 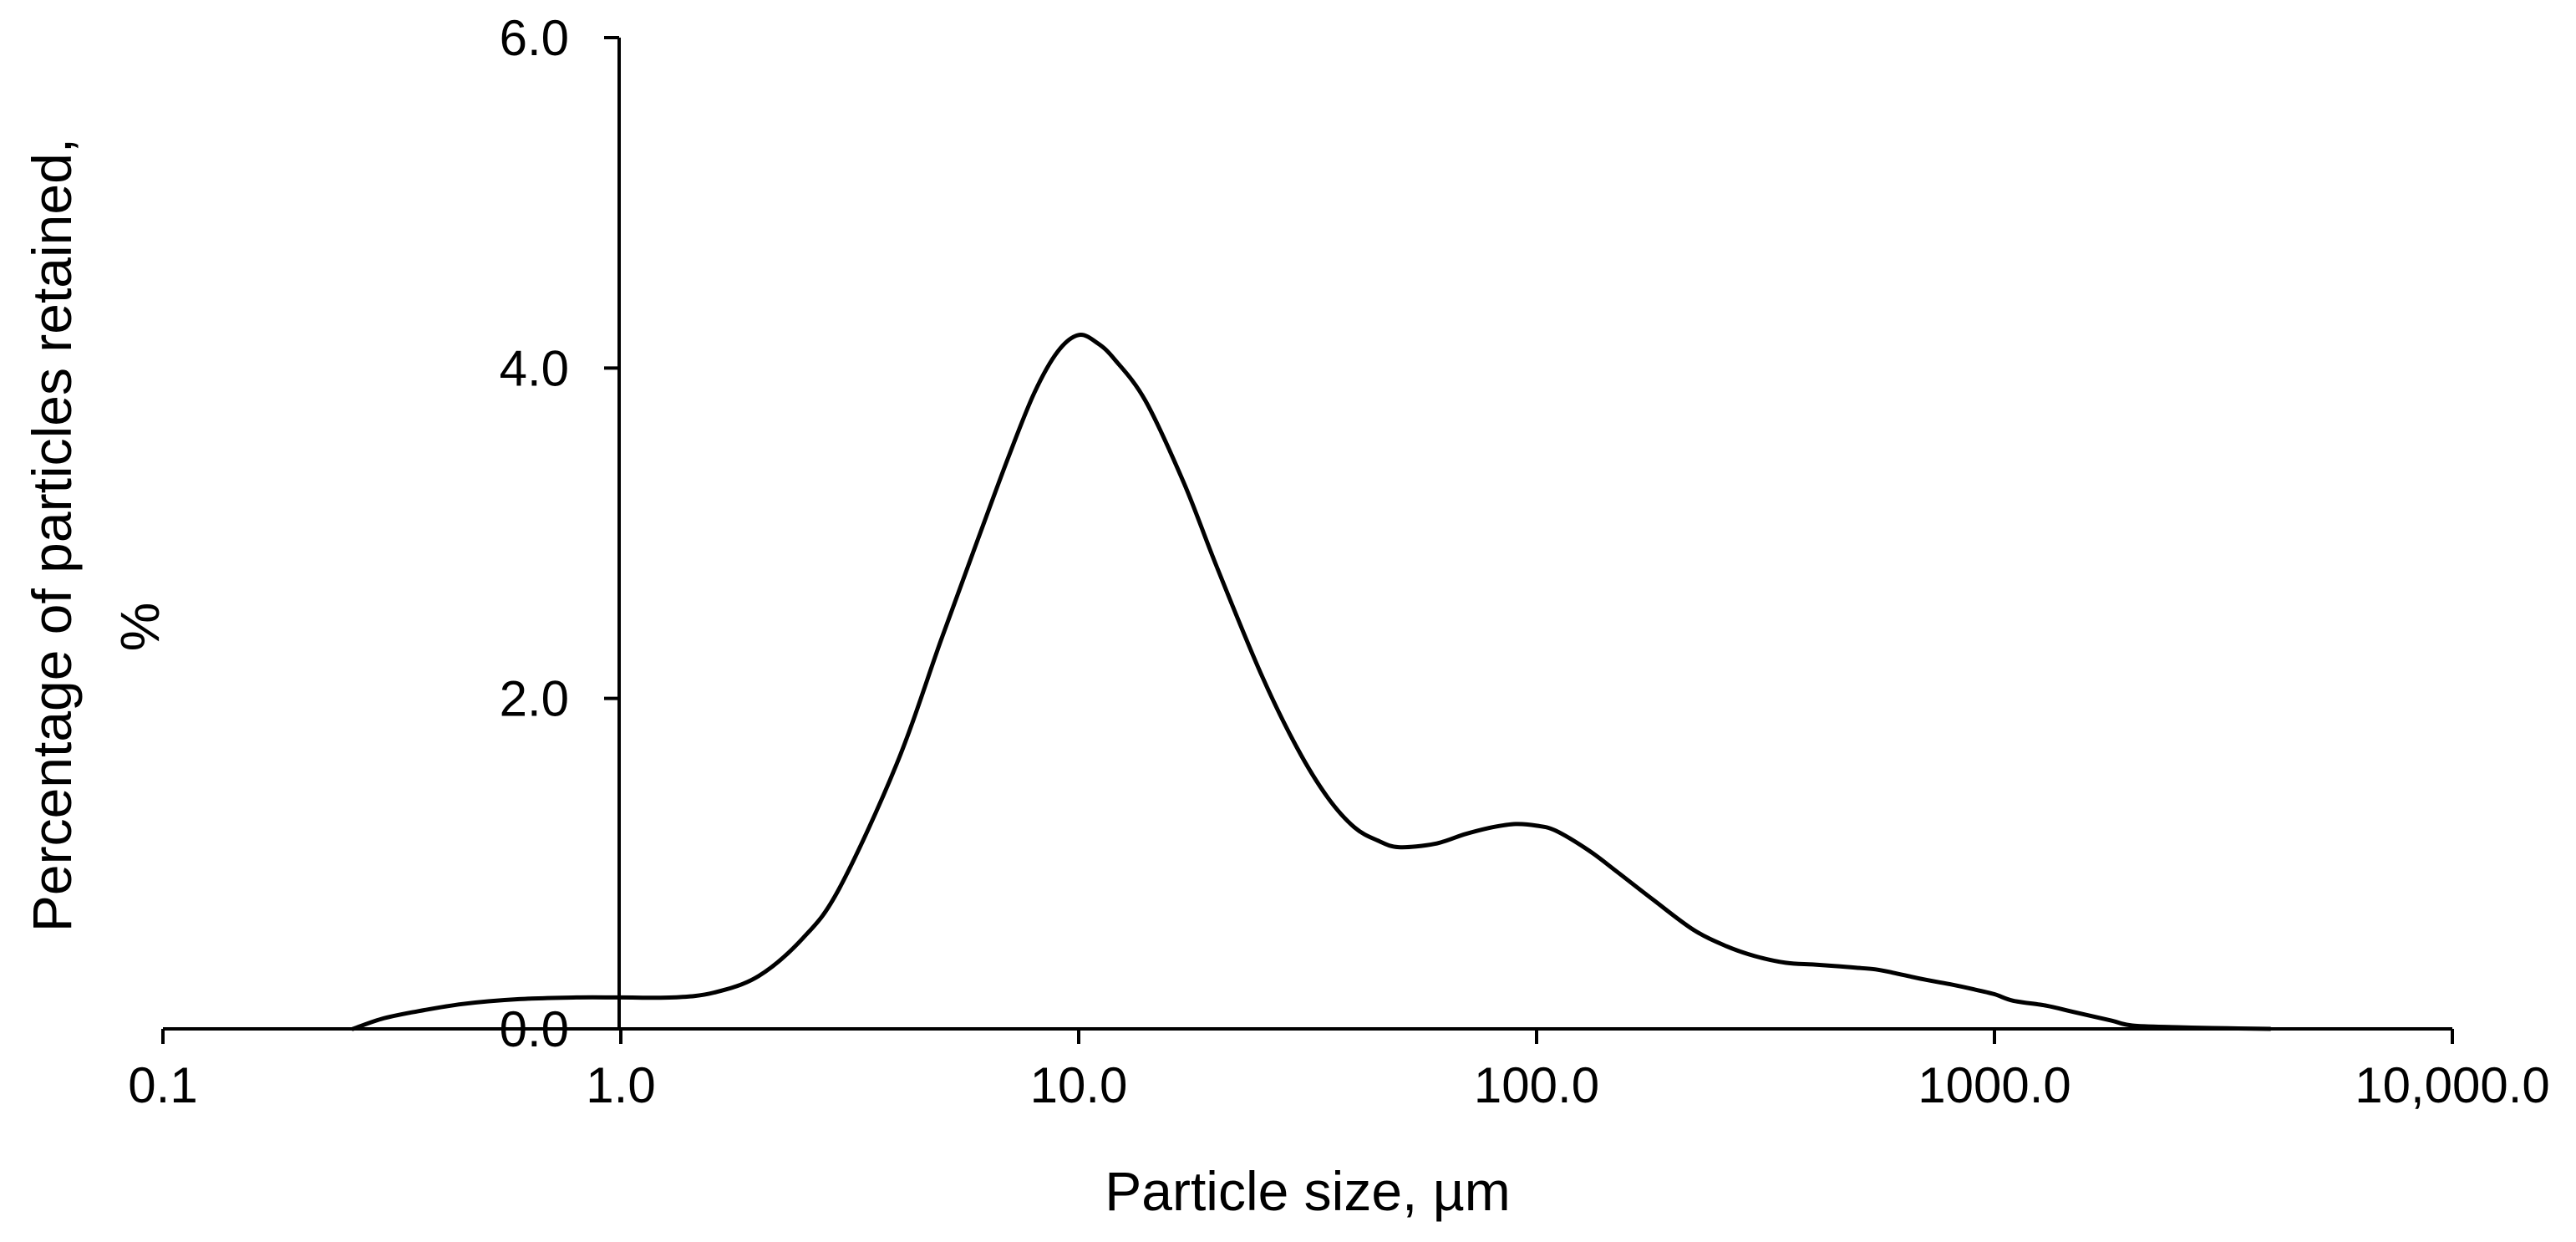 I want to click on x-tick-label-1000-0: 1000.0, so click(x=1994, y=1085).